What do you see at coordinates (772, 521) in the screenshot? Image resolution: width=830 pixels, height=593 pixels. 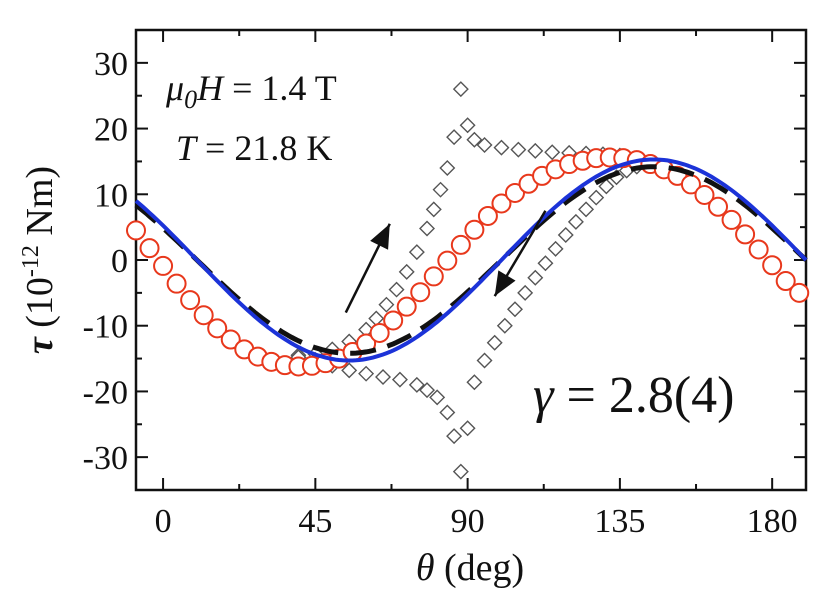 I see `x-tick-label: 180` at bounding box center [772, 521].